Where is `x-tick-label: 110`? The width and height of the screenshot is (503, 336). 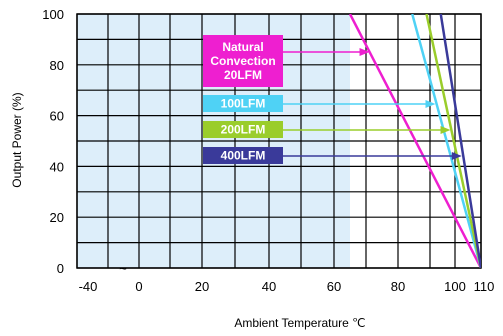
x-tick-label: 110 is located at coordinates (484, 286).